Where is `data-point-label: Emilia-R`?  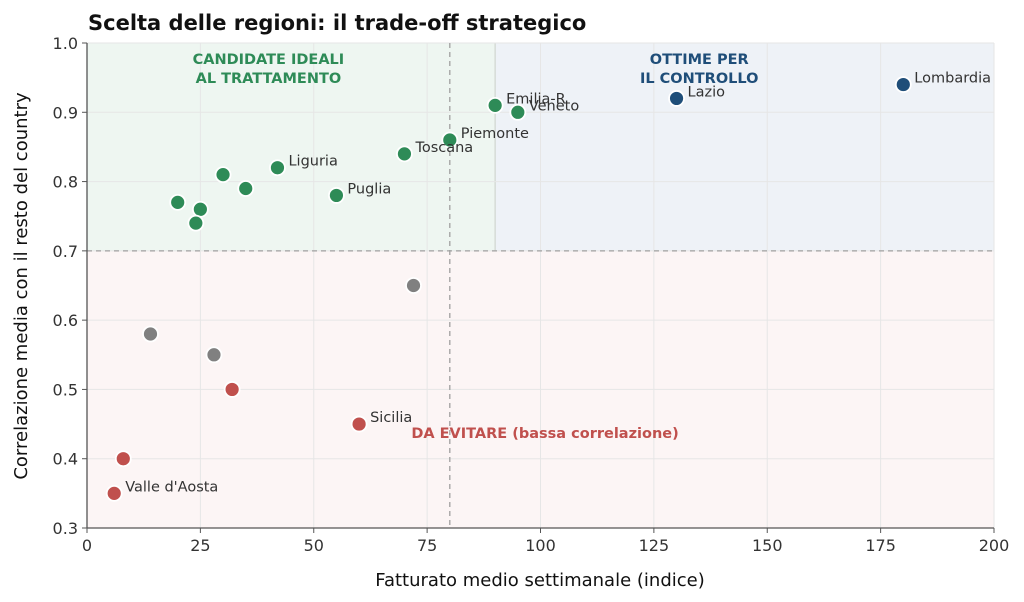 data-point-label: Emilia-R is located at coordinates (536, 99).